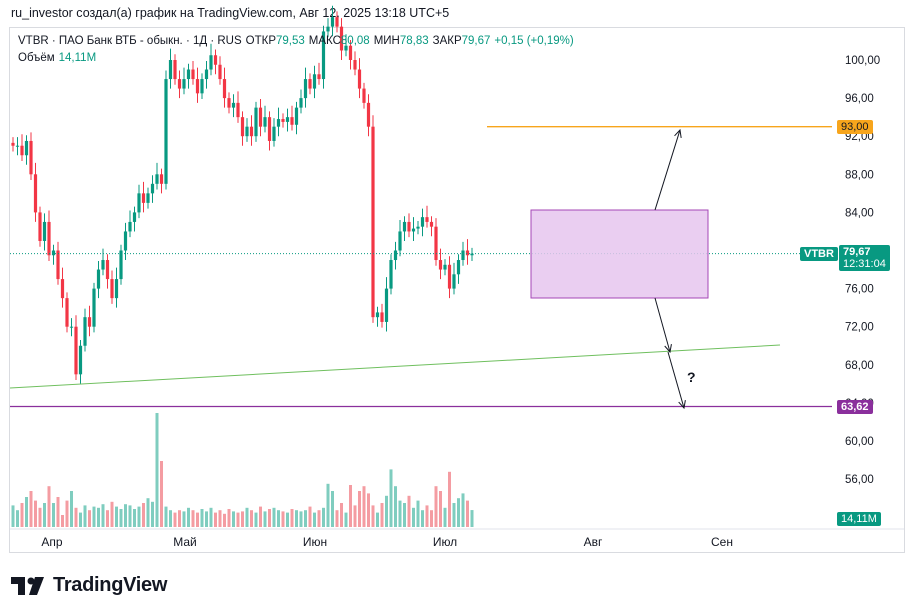 This screenshot has width=912, height=616. I want to click on legend-high-value: 80,08, so click(355, 41).